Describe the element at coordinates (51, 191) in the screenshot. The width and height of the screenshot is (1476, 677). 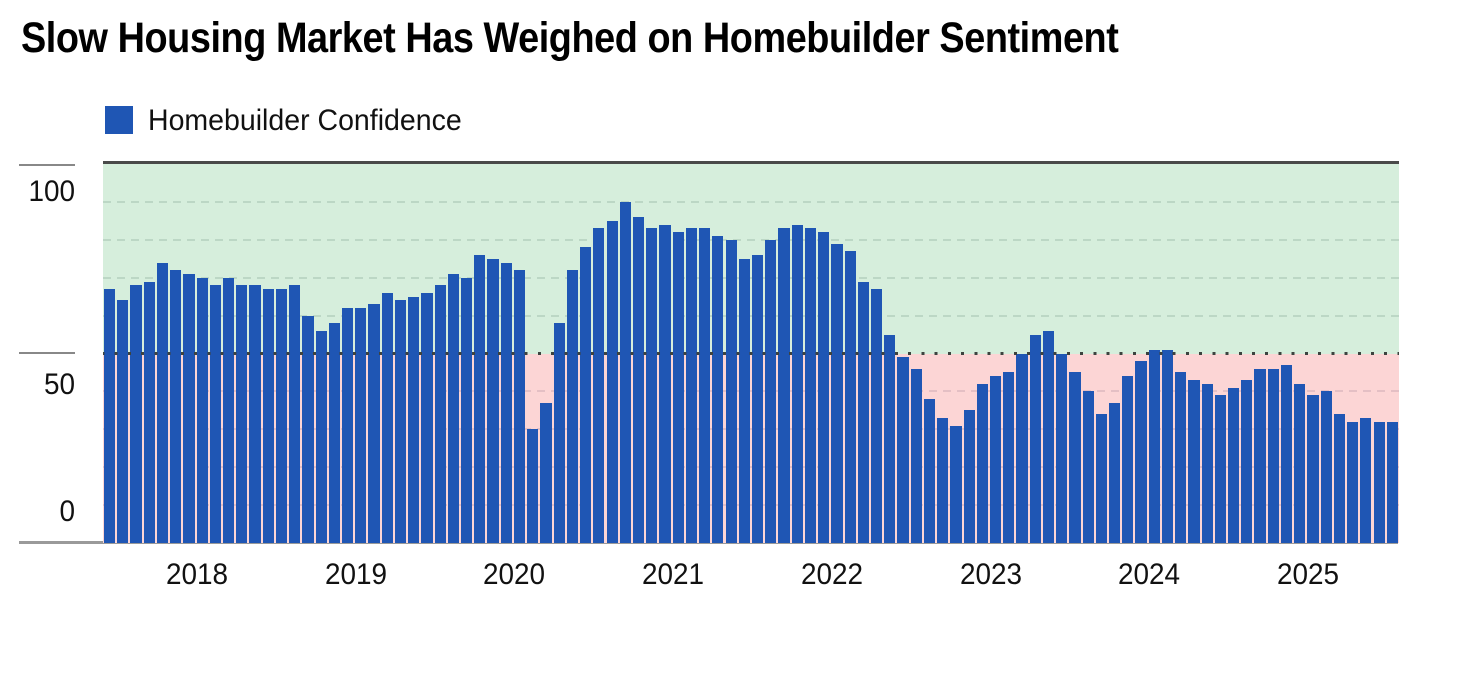
I see `y-label-100: 100` at that location.